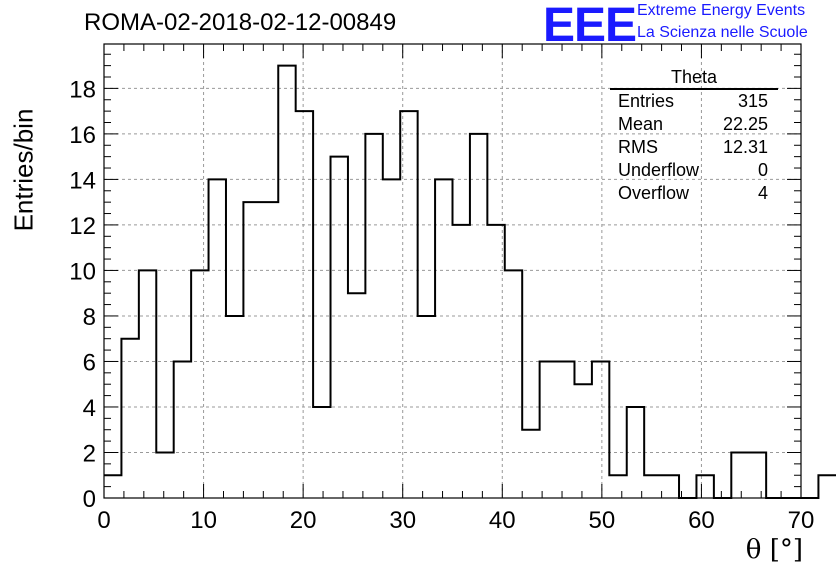 This screenshot has width=836, height=572. What do you see at coordinates (654, 193) in the screenshot?
I see `stats-label: Overflow` at bounding box center [654, 193].